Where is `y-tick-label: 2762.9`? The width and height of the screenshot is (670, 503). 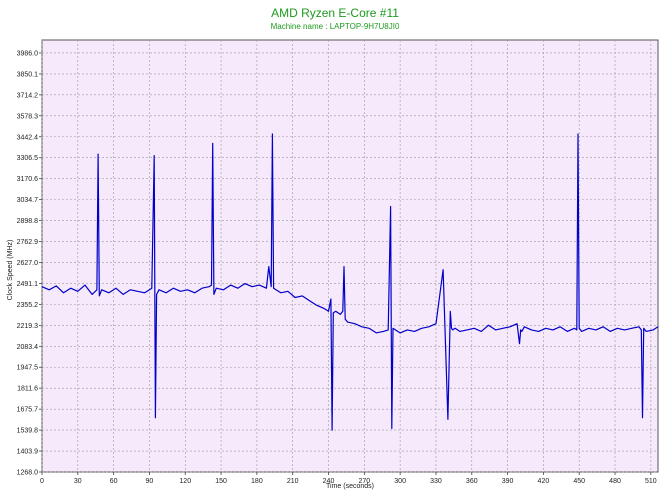
y-tick-label: 2762.9 is located at coordinates (28, 242).